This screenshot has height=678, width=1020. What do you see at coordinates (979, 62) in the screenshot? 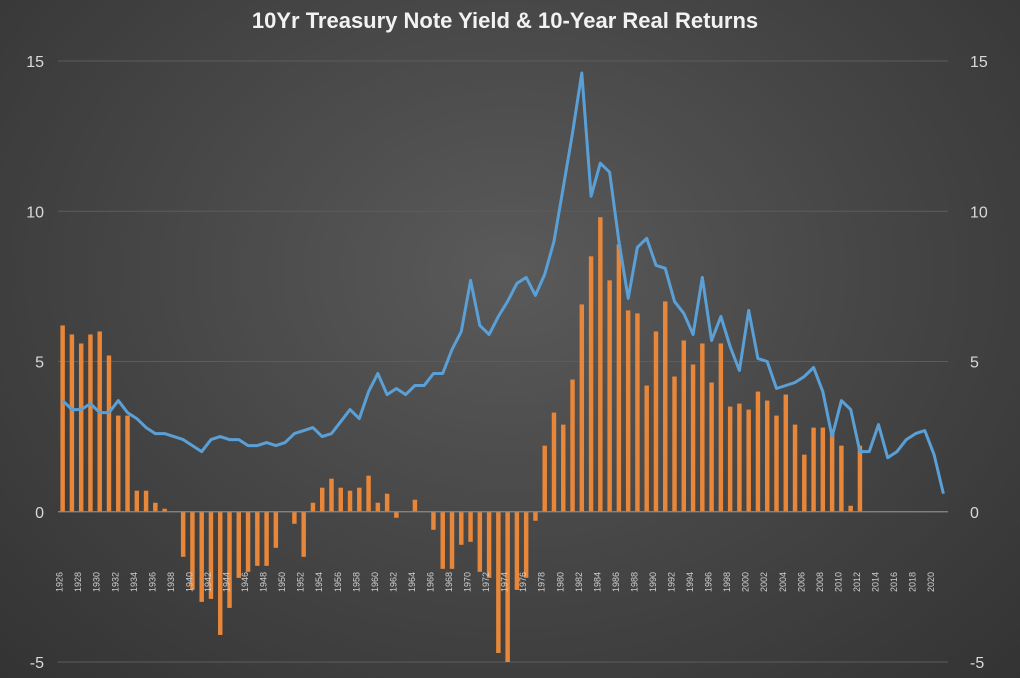
I see `y-tick-label: 15` at bounding box center [979, 62].